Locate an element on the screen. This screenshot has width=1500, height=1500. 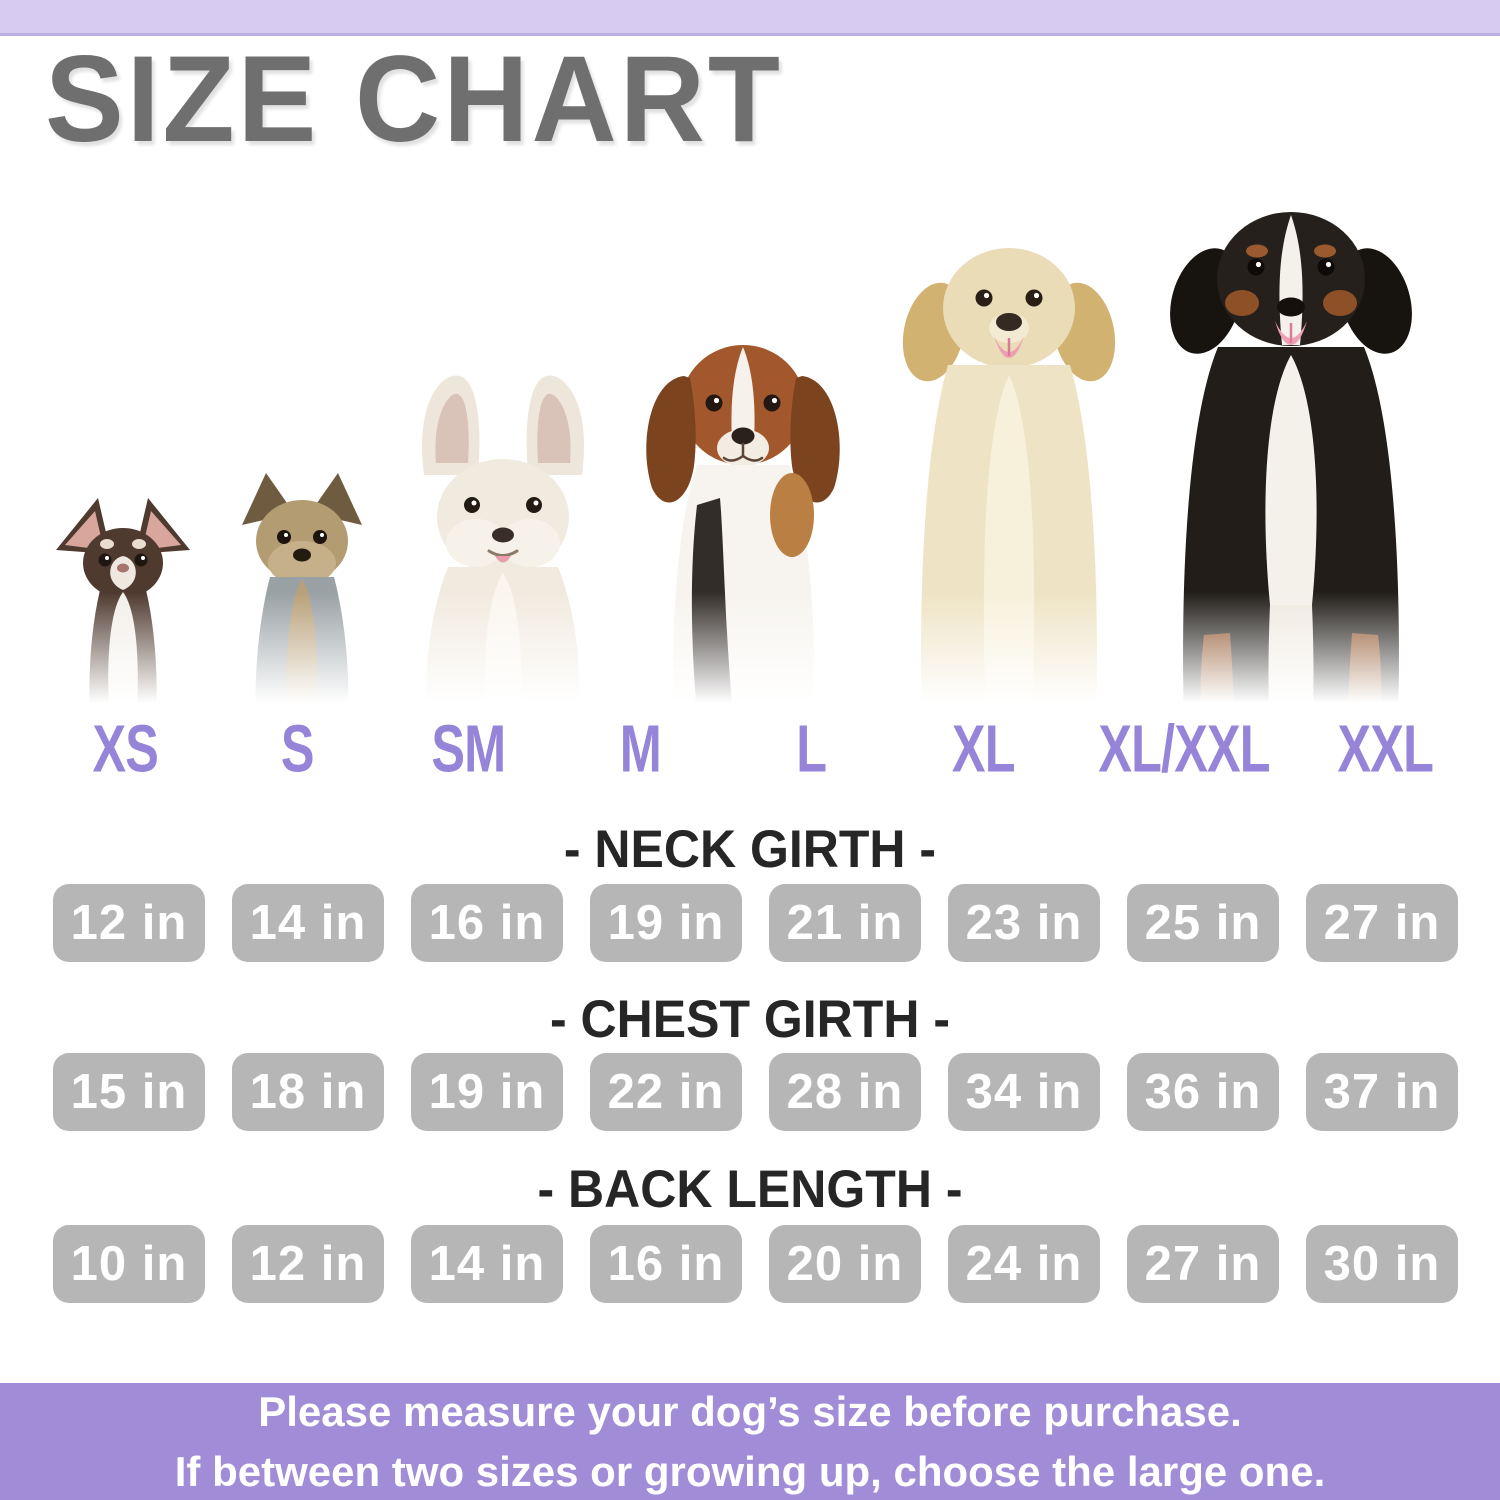
neck-girth-value: 14 in is located at coordinates (308, 923).